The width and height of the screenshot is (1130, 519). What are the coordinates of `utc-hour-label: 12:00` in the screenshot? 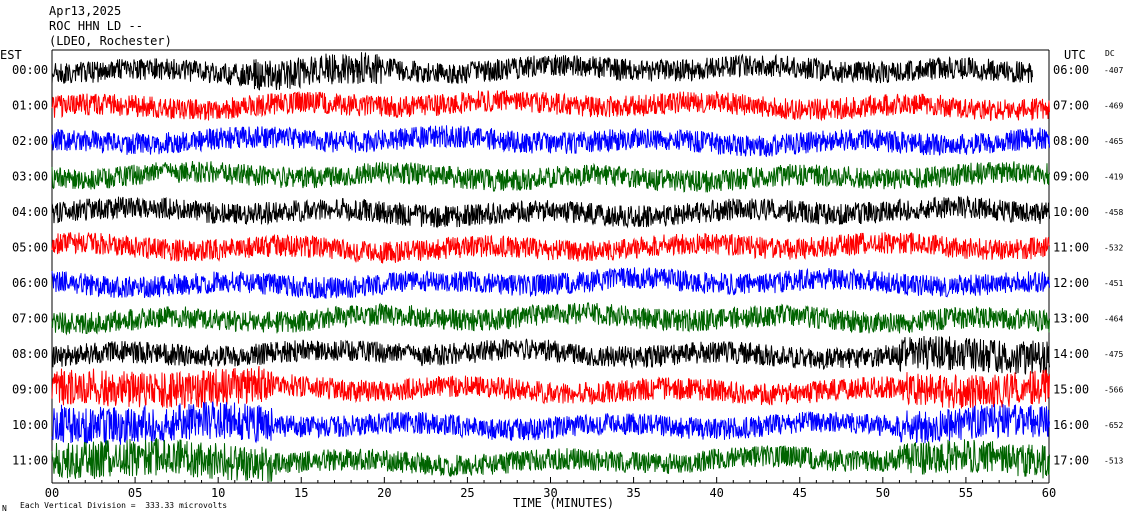 It's located at (1071, 283).